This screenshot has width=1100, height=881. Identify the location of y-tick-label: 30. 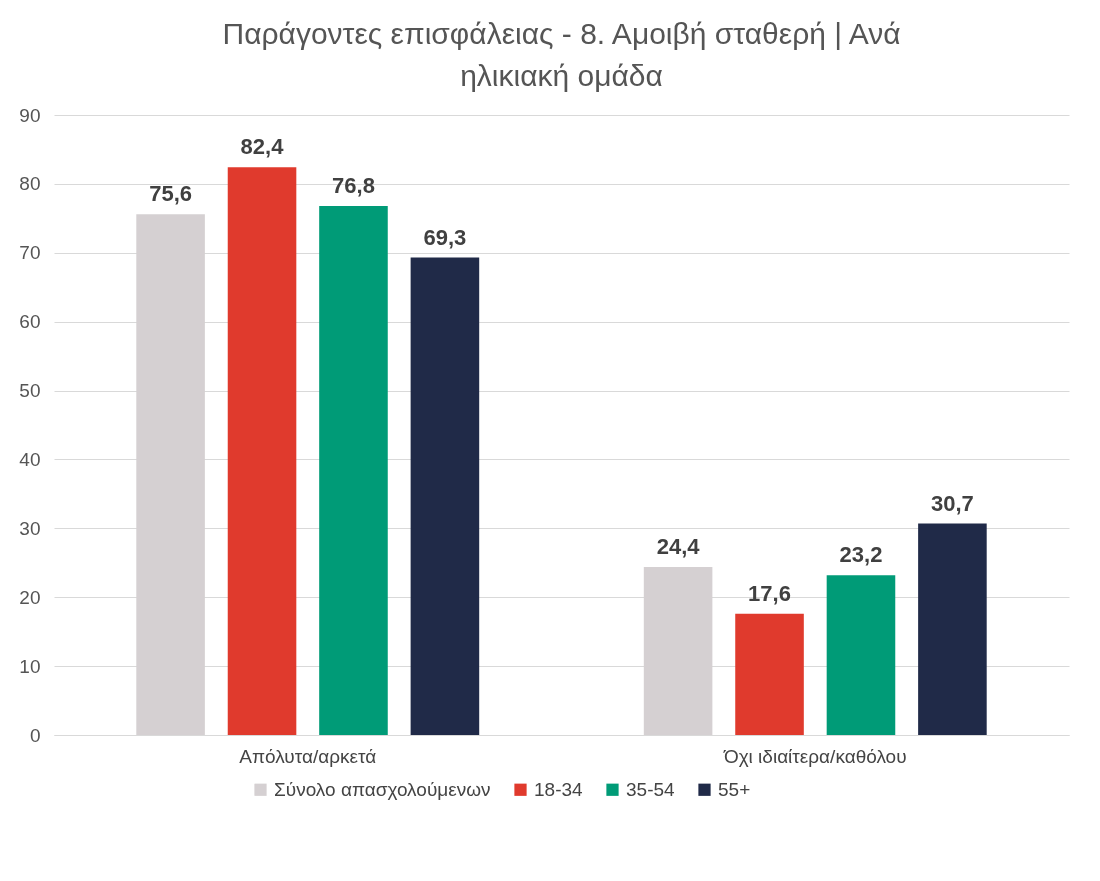
(30, 528).